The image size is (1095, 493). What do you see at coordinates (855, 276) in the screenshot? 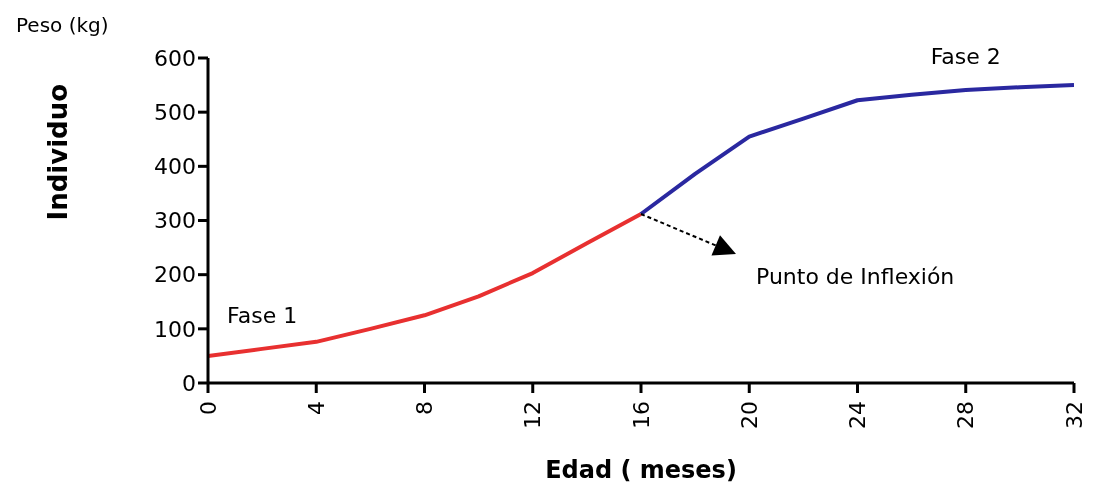
I see `annotation: Punto de Inflexión` at bounding box center [855, 276].